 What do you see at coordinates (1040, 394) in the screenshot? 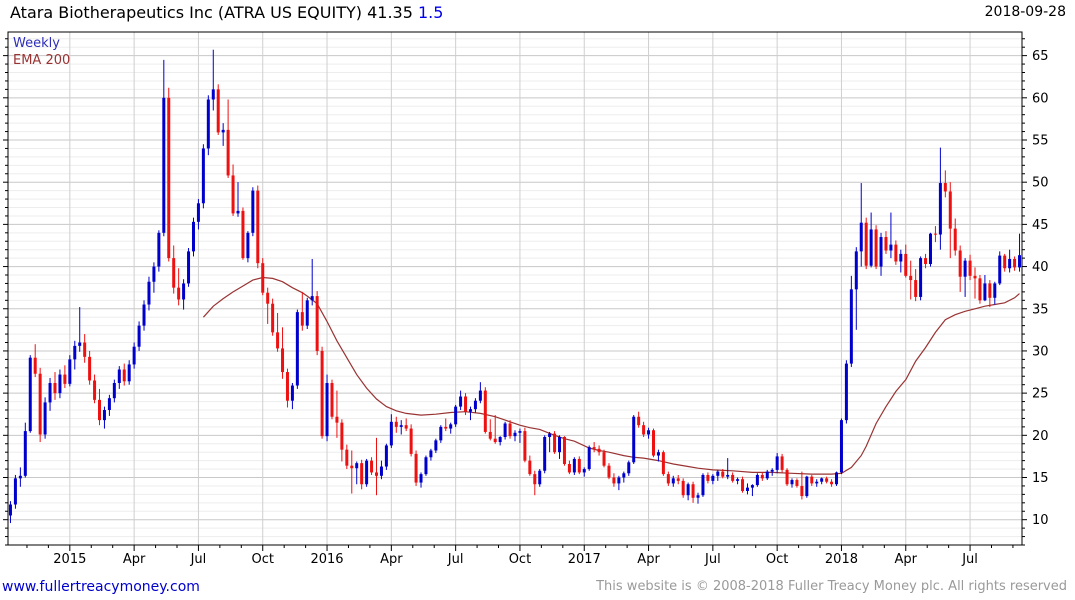
I see `svg-text: 25` at bounding box center [1040, 394].